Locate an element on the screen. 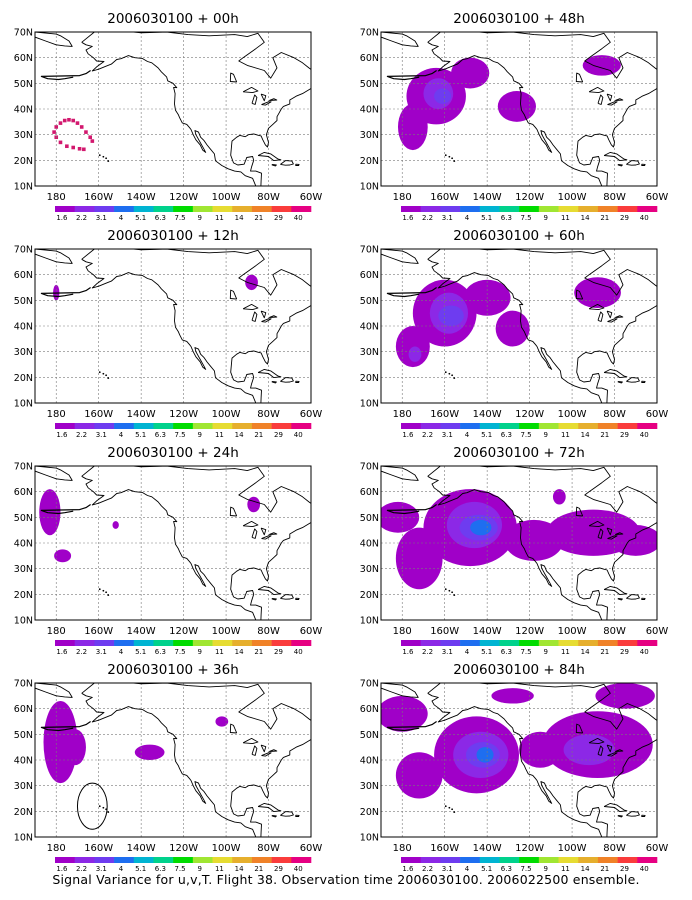 The height and width of the screenshot is (900, 692). y-tick-label: 60N is located at coordinates (23, 709).